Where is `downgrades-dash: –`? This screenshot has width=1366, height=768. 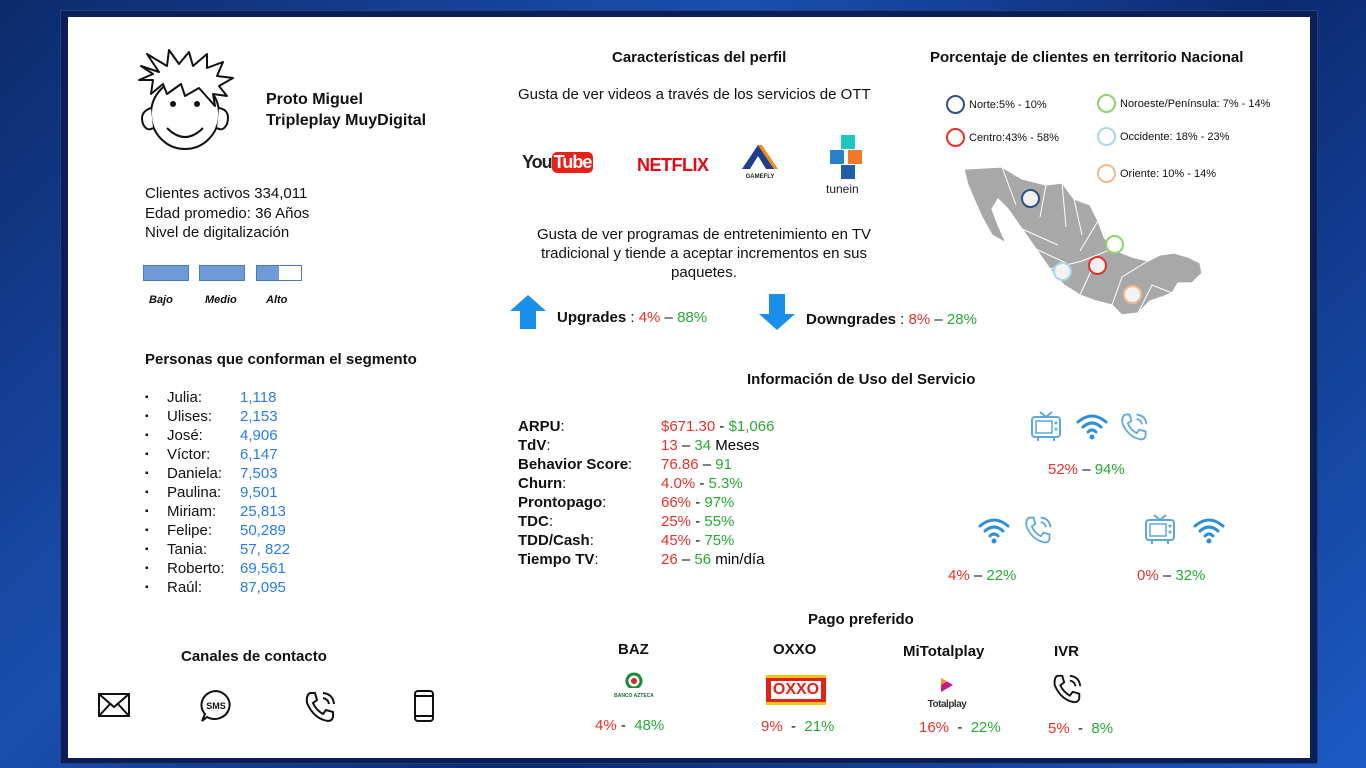 downgrades-dash: – is located at coordinates (938, 319).